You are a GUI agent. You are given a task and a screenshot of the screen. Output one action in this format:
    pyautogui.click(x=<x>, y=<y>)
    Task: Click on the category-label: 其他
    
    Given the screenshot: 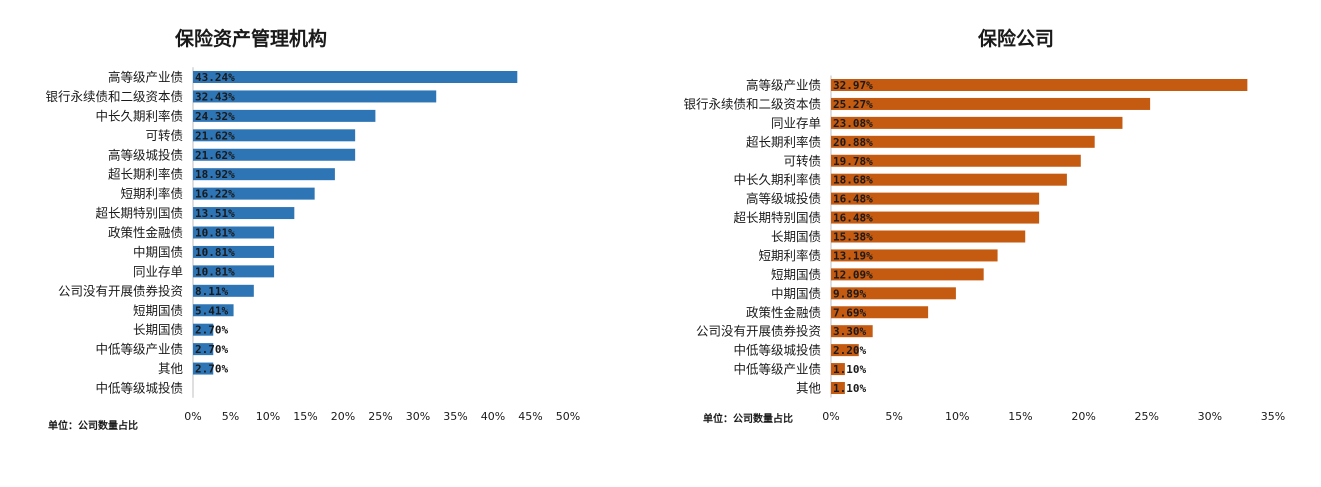 What is the action you would take?
    pyautogui.click(x=809, y=388)
    